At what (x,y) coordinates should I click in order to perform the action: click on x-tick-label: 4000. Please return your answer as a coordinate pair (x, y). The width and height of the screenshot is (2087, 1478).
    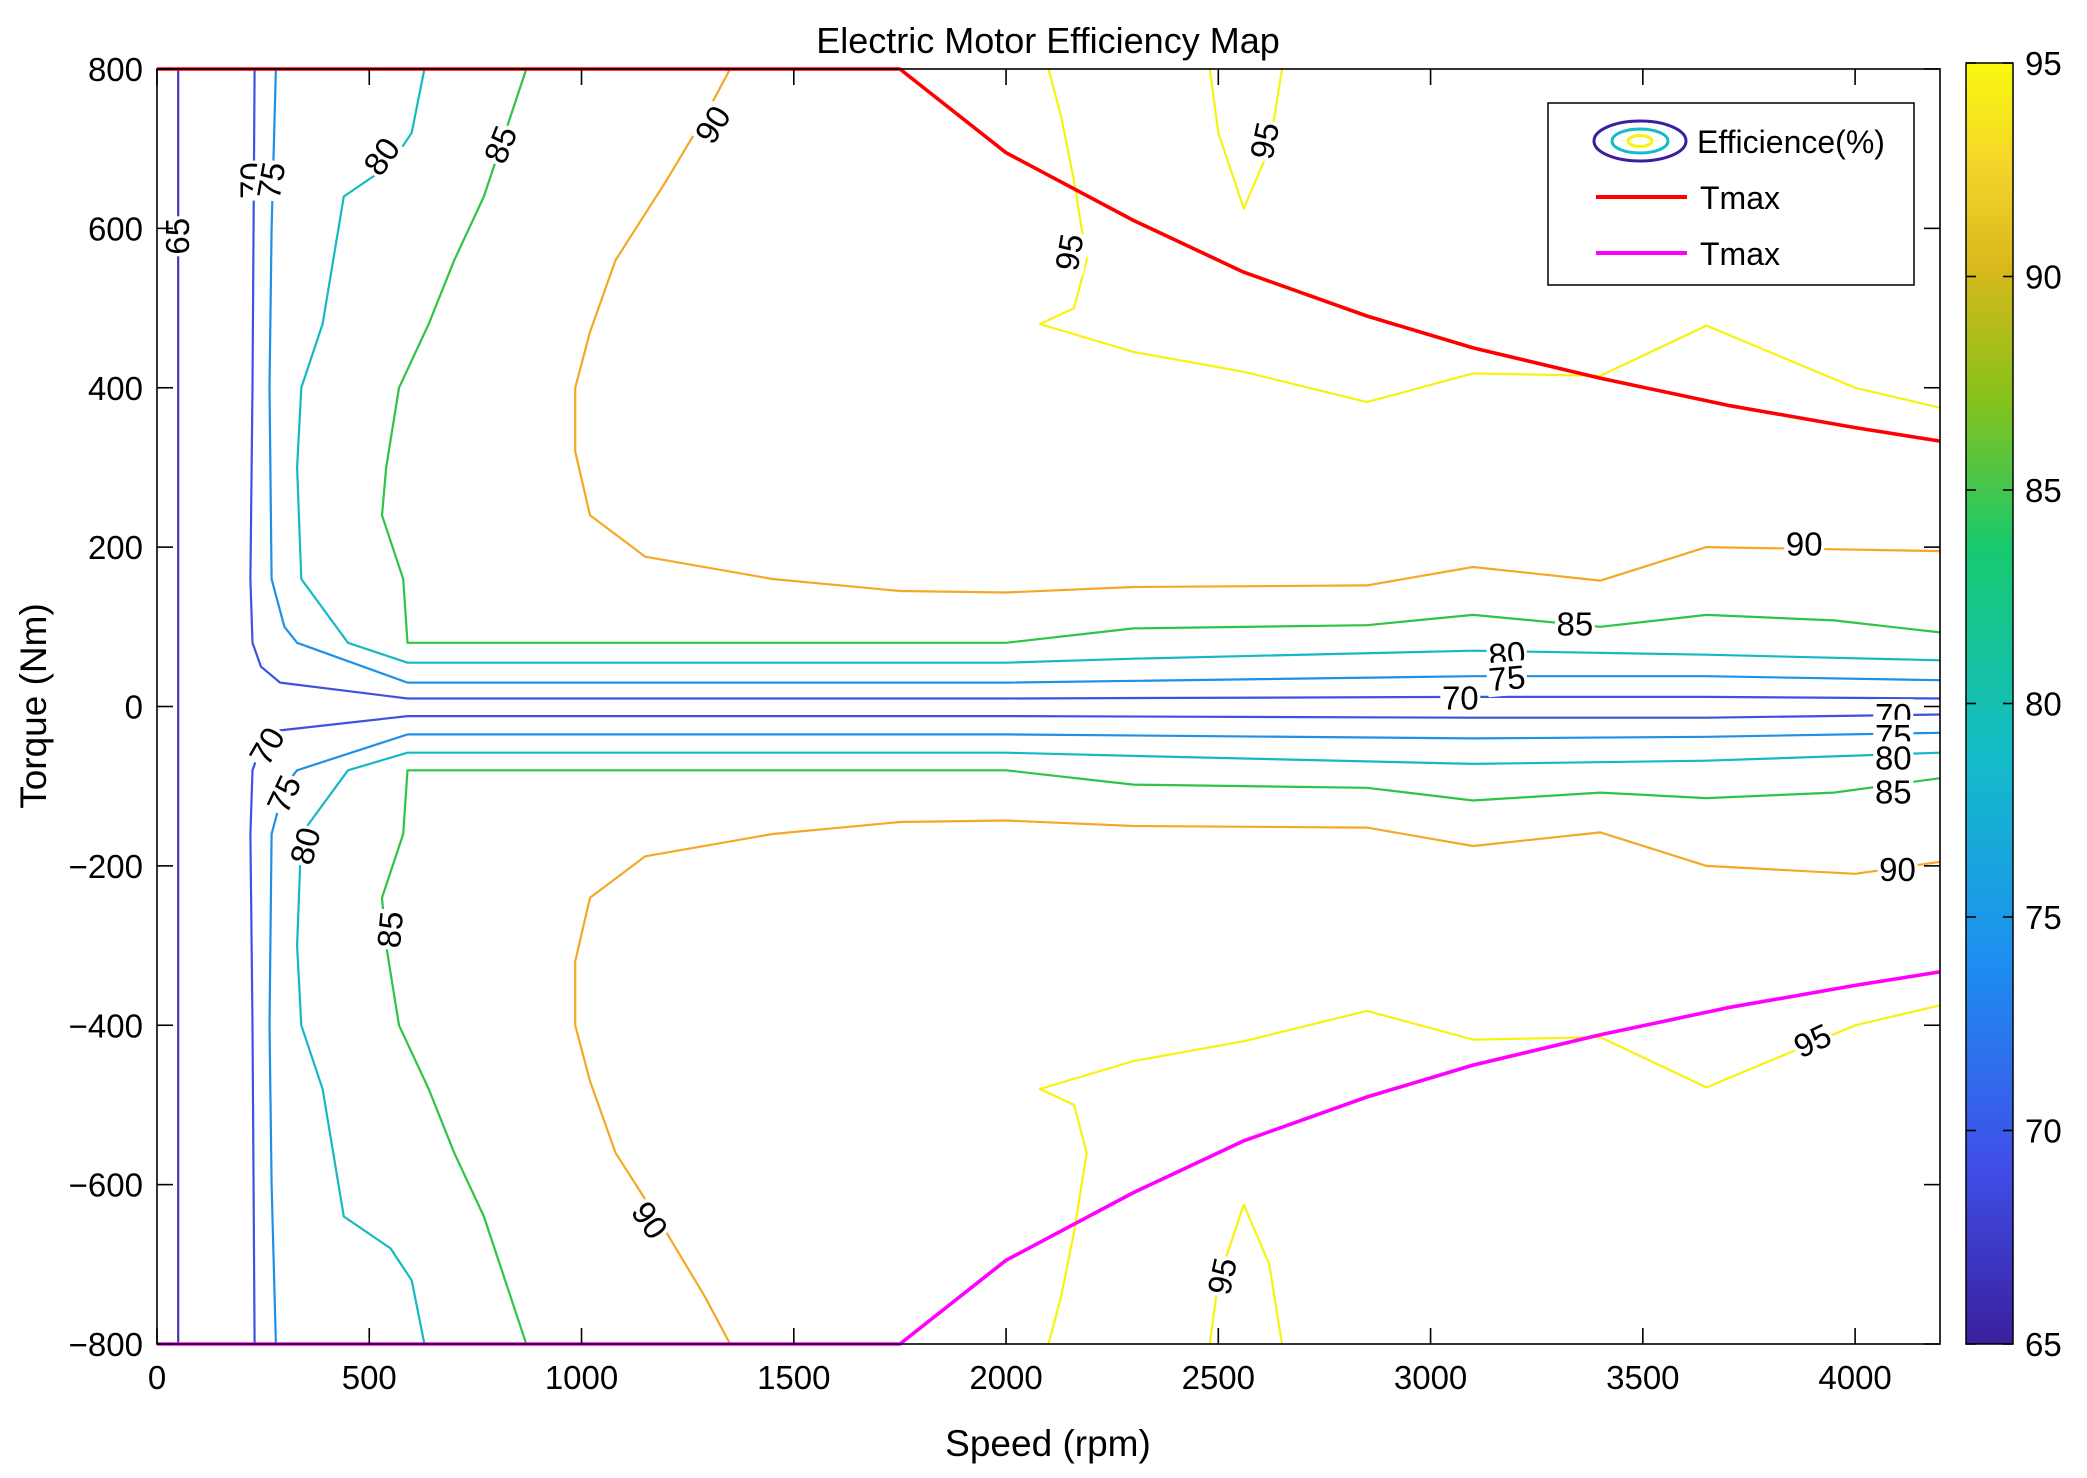
    Looking at the image, I should click on (1854, 1377).